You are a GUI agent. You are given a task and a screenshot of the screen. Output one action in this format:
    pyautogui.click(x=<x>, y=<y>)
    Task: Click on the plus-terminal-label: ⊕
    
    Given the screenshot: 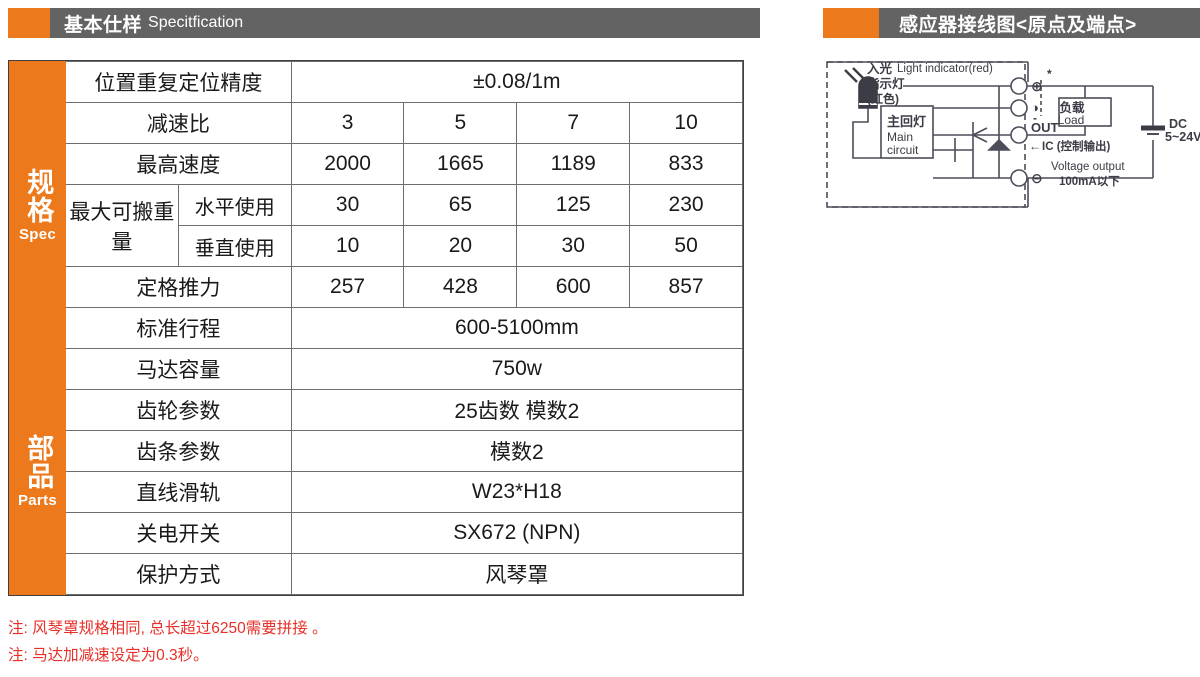 What is the action you would take?
    pyautogui.click(x=1037, y=86)
    